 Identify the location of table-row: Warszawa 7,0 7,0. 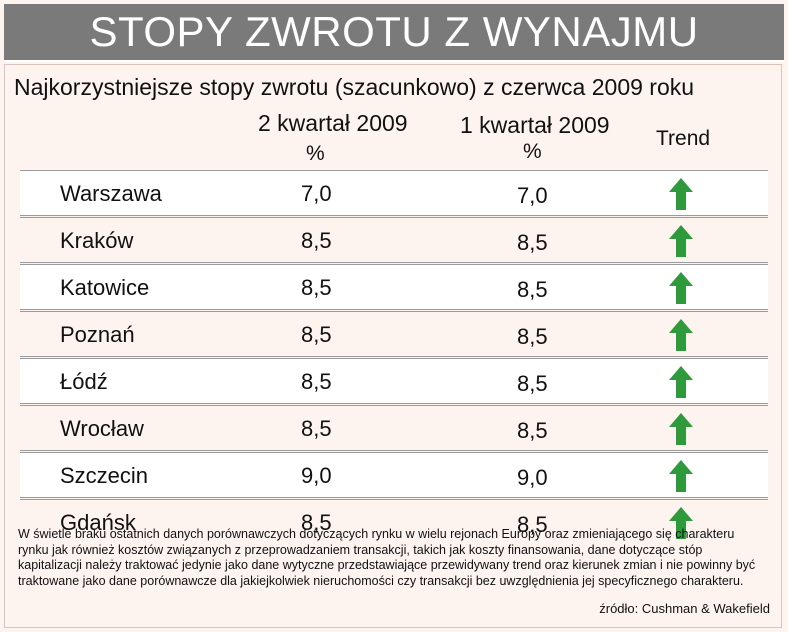
(394, 193).